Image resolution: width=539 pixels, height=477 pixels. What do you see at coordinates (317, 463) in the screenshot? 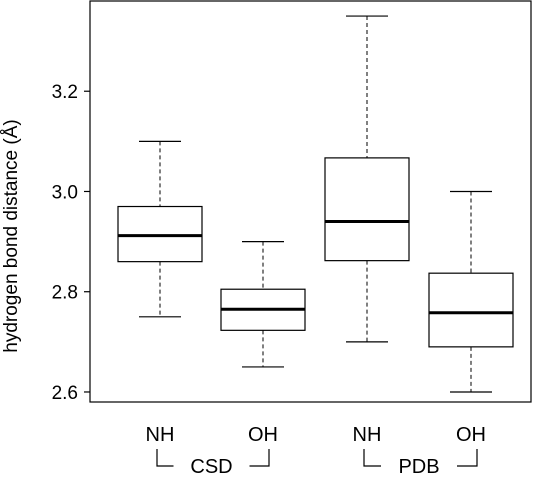
I see `group-labels: CSD PDB` at bounding box center [317, 463].